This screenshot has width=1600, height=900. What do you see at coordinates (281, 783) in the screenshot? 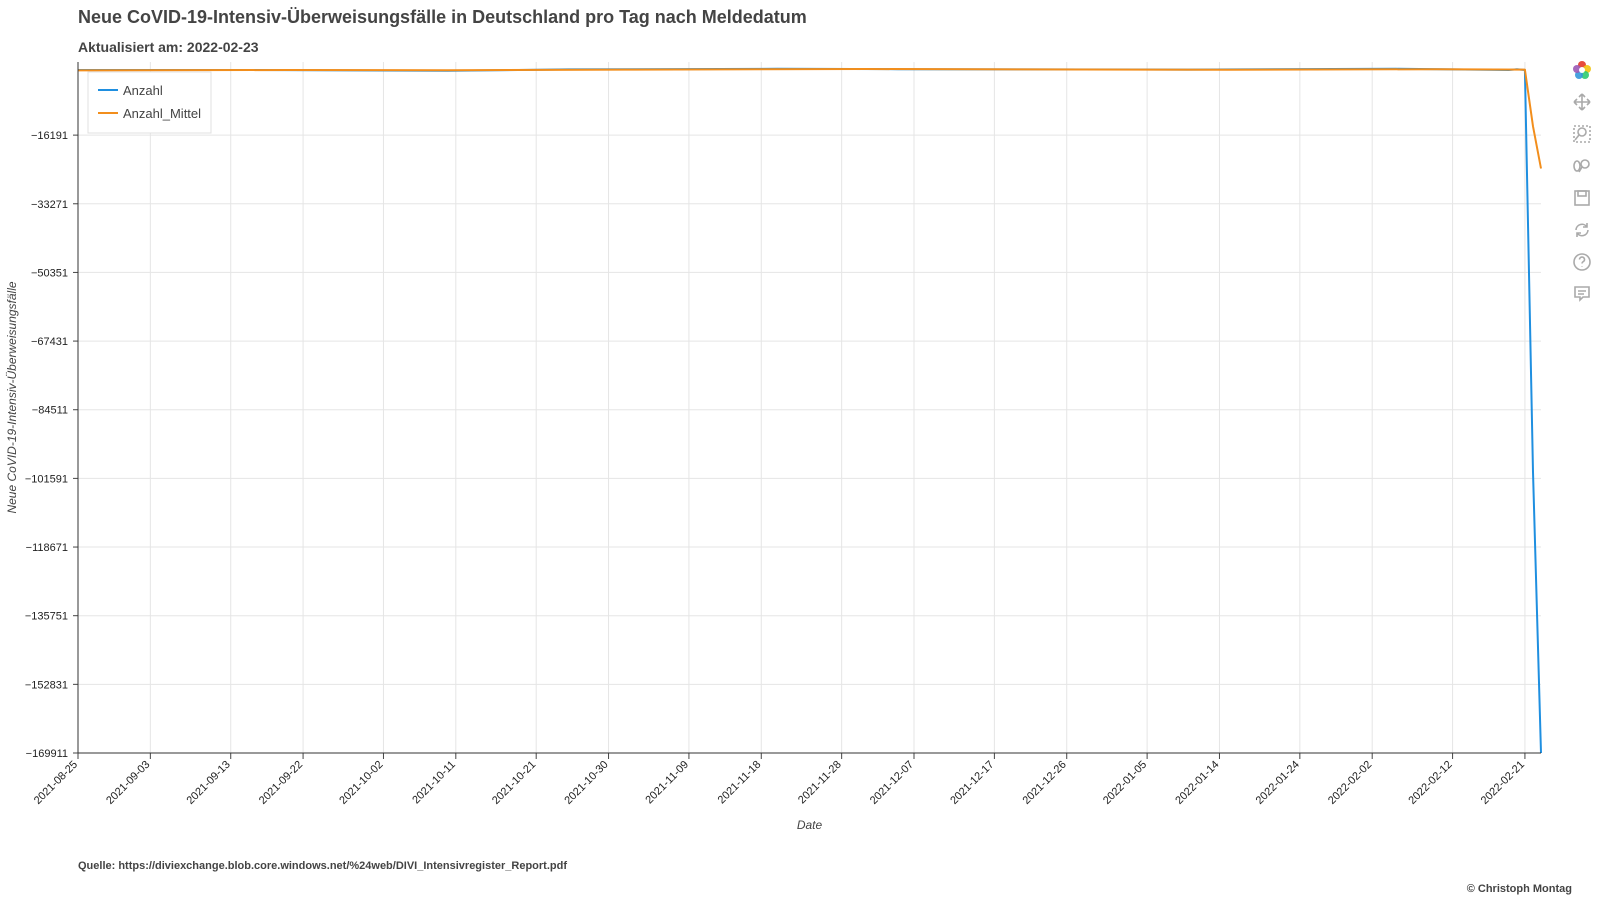
I see `x-tick-label: 2021-09-22` at bounding box center [281, 783].